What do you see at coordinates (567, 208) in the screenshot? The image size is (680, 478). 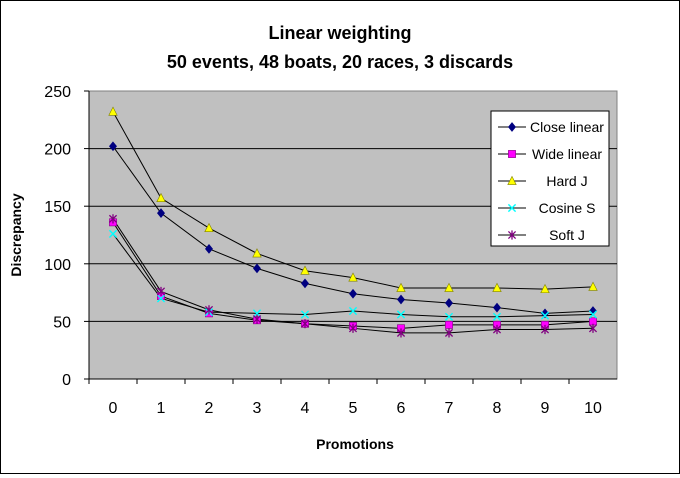 I see `legend-label-cosine-s: Cosine S` at bounding box center [567, 208].